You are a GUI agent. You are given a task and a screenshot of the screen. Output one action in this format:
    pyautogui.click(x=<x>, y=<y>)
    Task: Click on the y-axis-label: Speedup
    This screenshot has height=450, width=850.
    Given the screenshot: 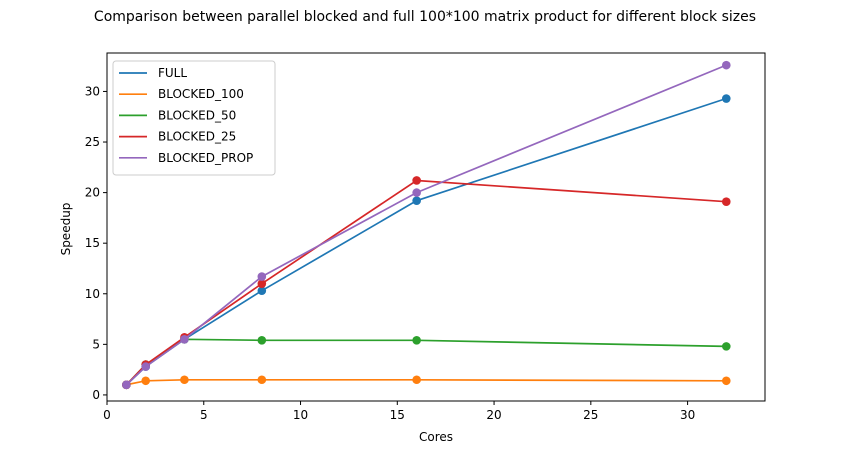 What is the action you would take?
    pyautogui.click(x=66, y=229)
    